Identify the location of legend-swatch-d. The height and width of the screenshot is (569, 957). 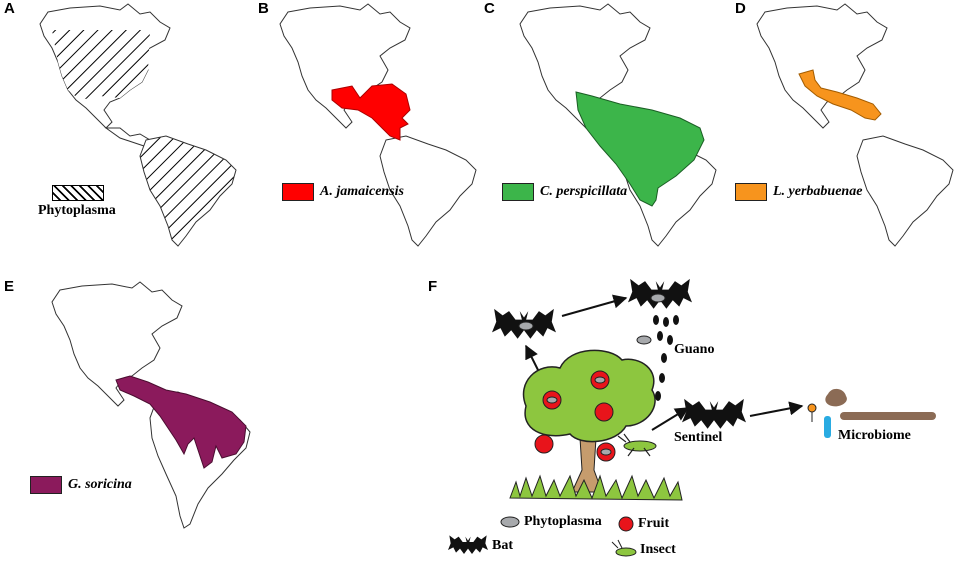
(751, 192).